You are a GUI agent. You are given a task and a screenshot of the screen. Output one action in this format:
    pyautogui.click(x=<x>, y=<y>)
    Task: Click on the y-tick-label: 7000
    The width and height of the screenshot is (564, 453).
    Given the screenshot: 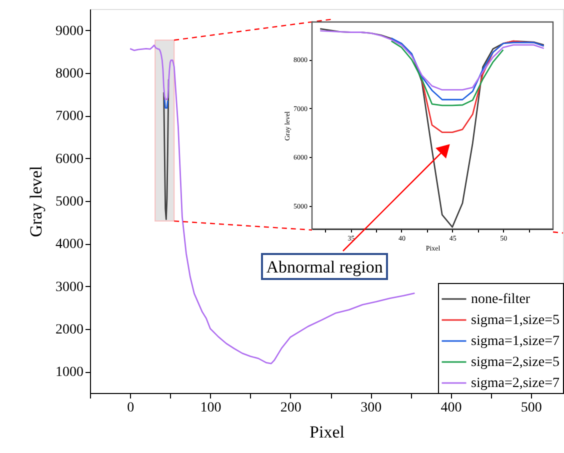 What is the action you would take?
    pyautogui.click(x=70, y=116)
    